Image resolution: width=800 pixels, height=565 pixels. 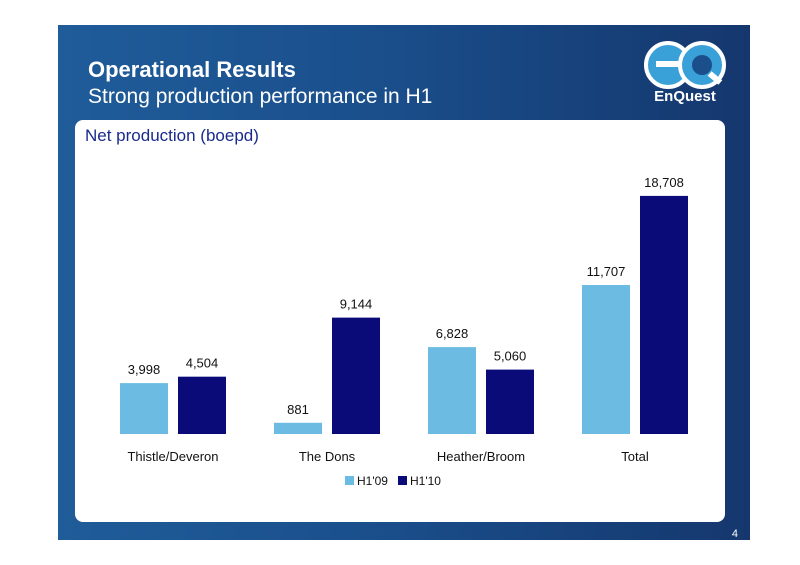 I want to click on legend-label: H1'10, so click(x=425, y=481).